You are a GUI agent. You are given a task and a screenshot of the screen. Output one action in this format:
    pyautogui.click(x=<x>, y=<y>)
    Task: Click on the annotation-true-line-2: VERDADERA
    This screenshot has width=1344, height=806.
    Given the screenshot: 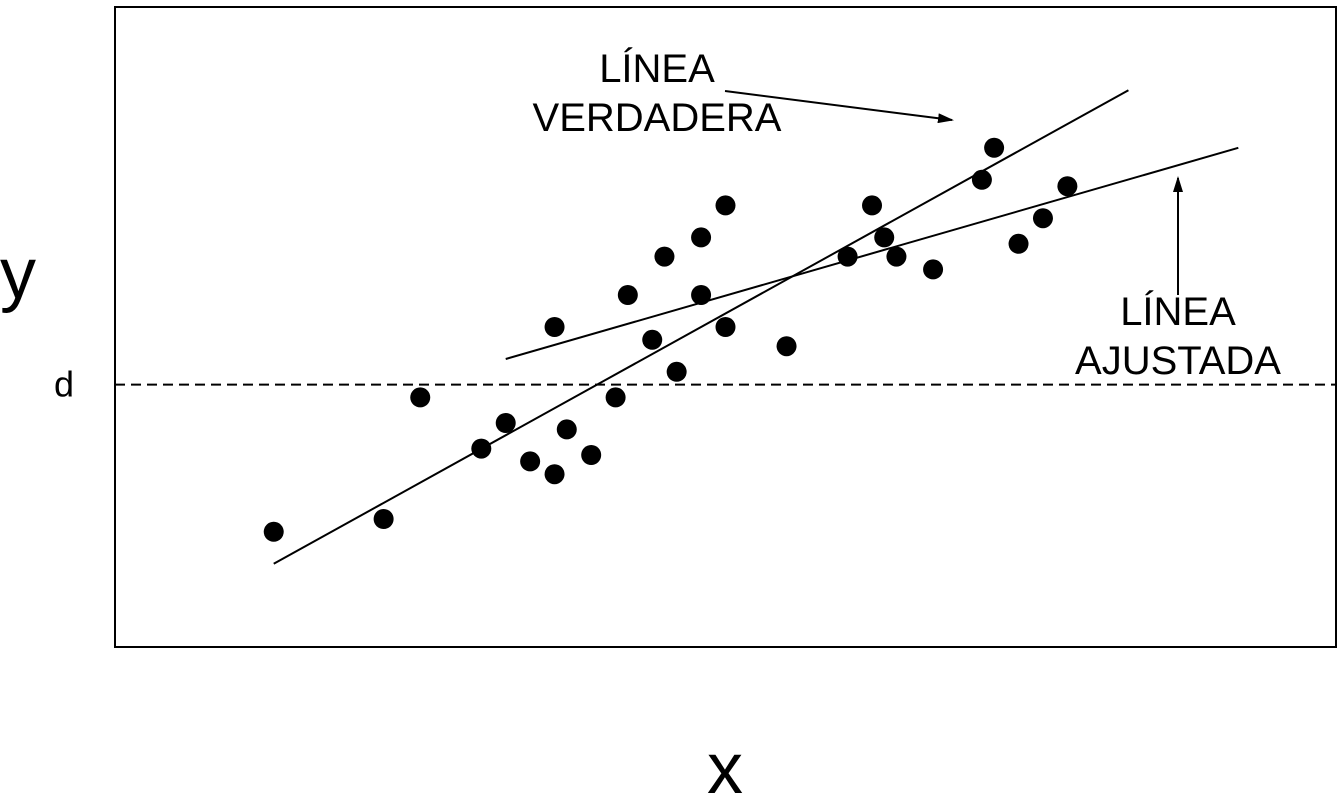 What is the action you would take?
    pyautogui.click(x=657, y=118)
    